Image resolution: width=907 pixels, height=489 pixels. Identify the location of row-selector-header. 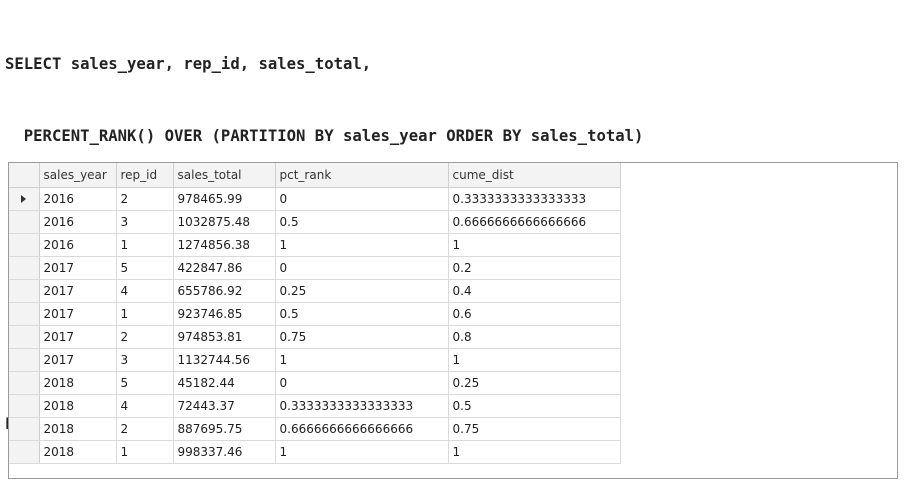
(24, 175).